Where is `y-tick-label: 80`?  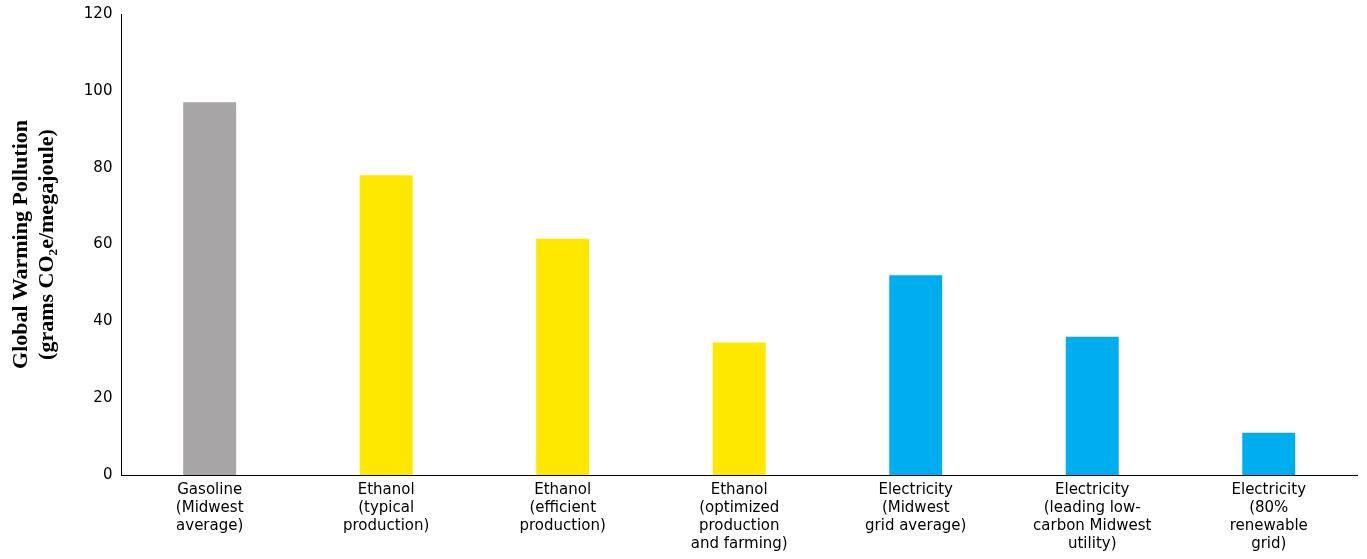
y-tick-label: 80 is located at coordinates (103, 166).